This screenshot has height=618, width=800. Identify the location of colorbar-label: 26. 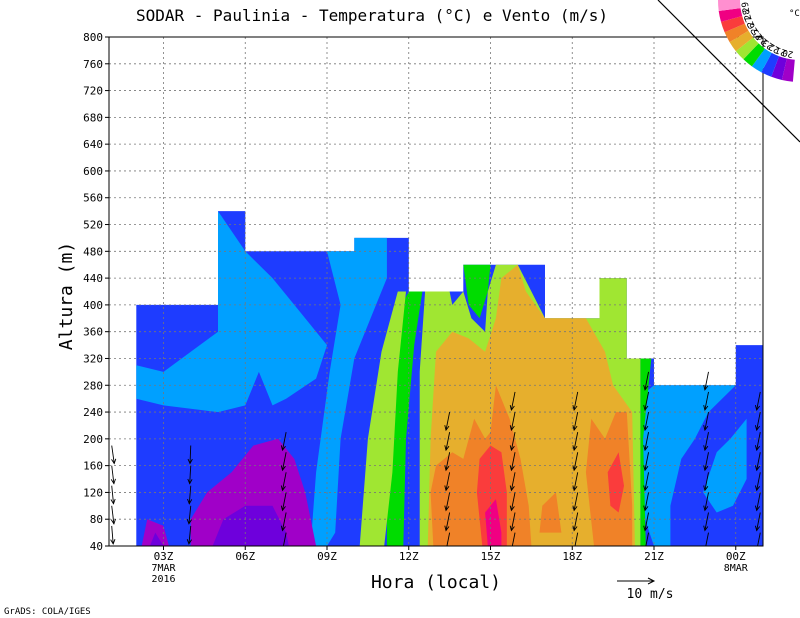
(754, 28).